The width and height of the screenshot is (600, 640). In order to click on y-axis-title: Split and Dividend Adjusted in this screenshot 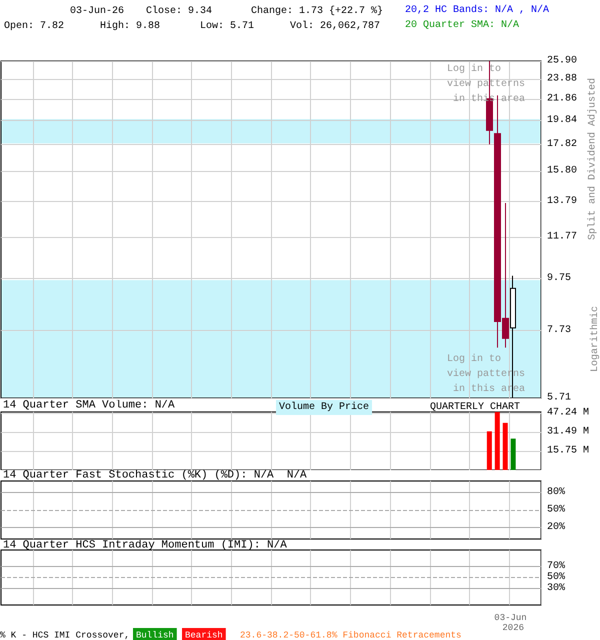, I will do `click(592, 159)`.